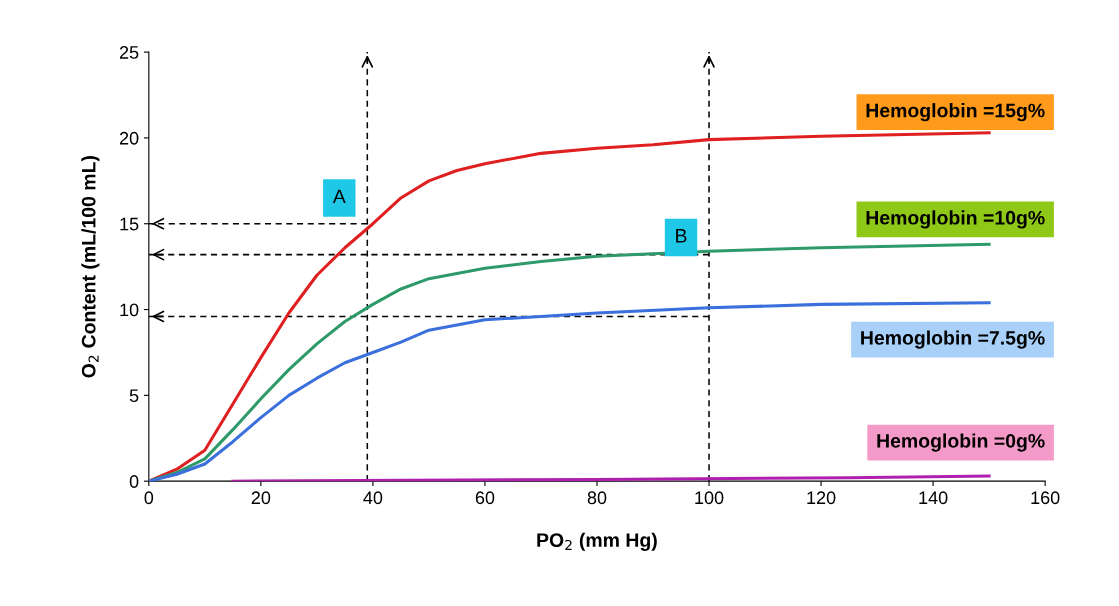 This screenshot has height=606, width=1119. What do you see at coordinates (261, 498) in the screenshot?
I see `x-tick-label: 20` at bounding box center [261, 498].